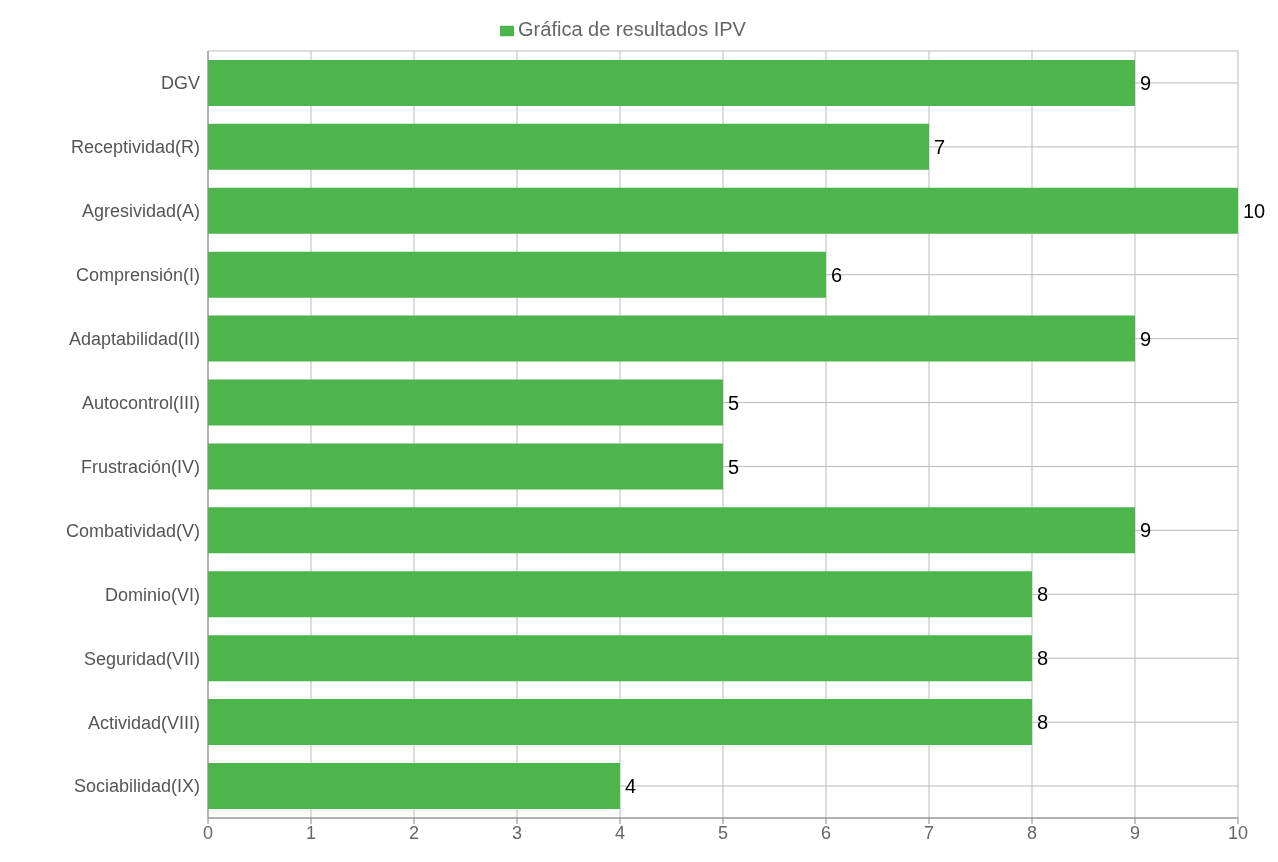 This screenshot has height=862, width=1278. Describe the element at coordinates (837, 274) in the screenshot. I see `data-label: 6` at that location.